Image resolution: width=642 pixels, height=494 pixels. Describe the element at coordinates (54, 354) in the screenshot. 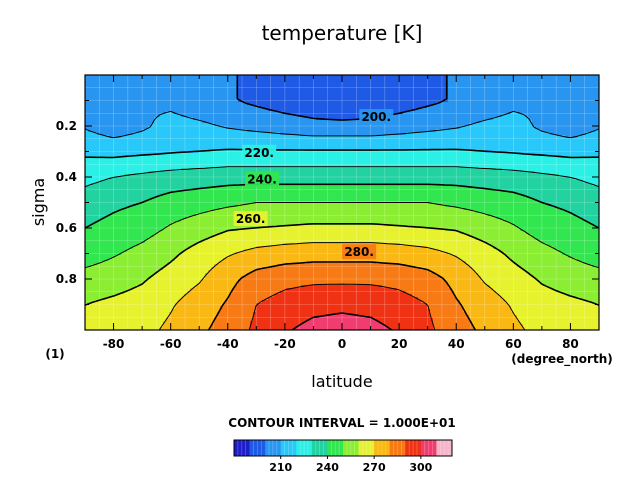

I see `y-corner-label: (1)` at that location.